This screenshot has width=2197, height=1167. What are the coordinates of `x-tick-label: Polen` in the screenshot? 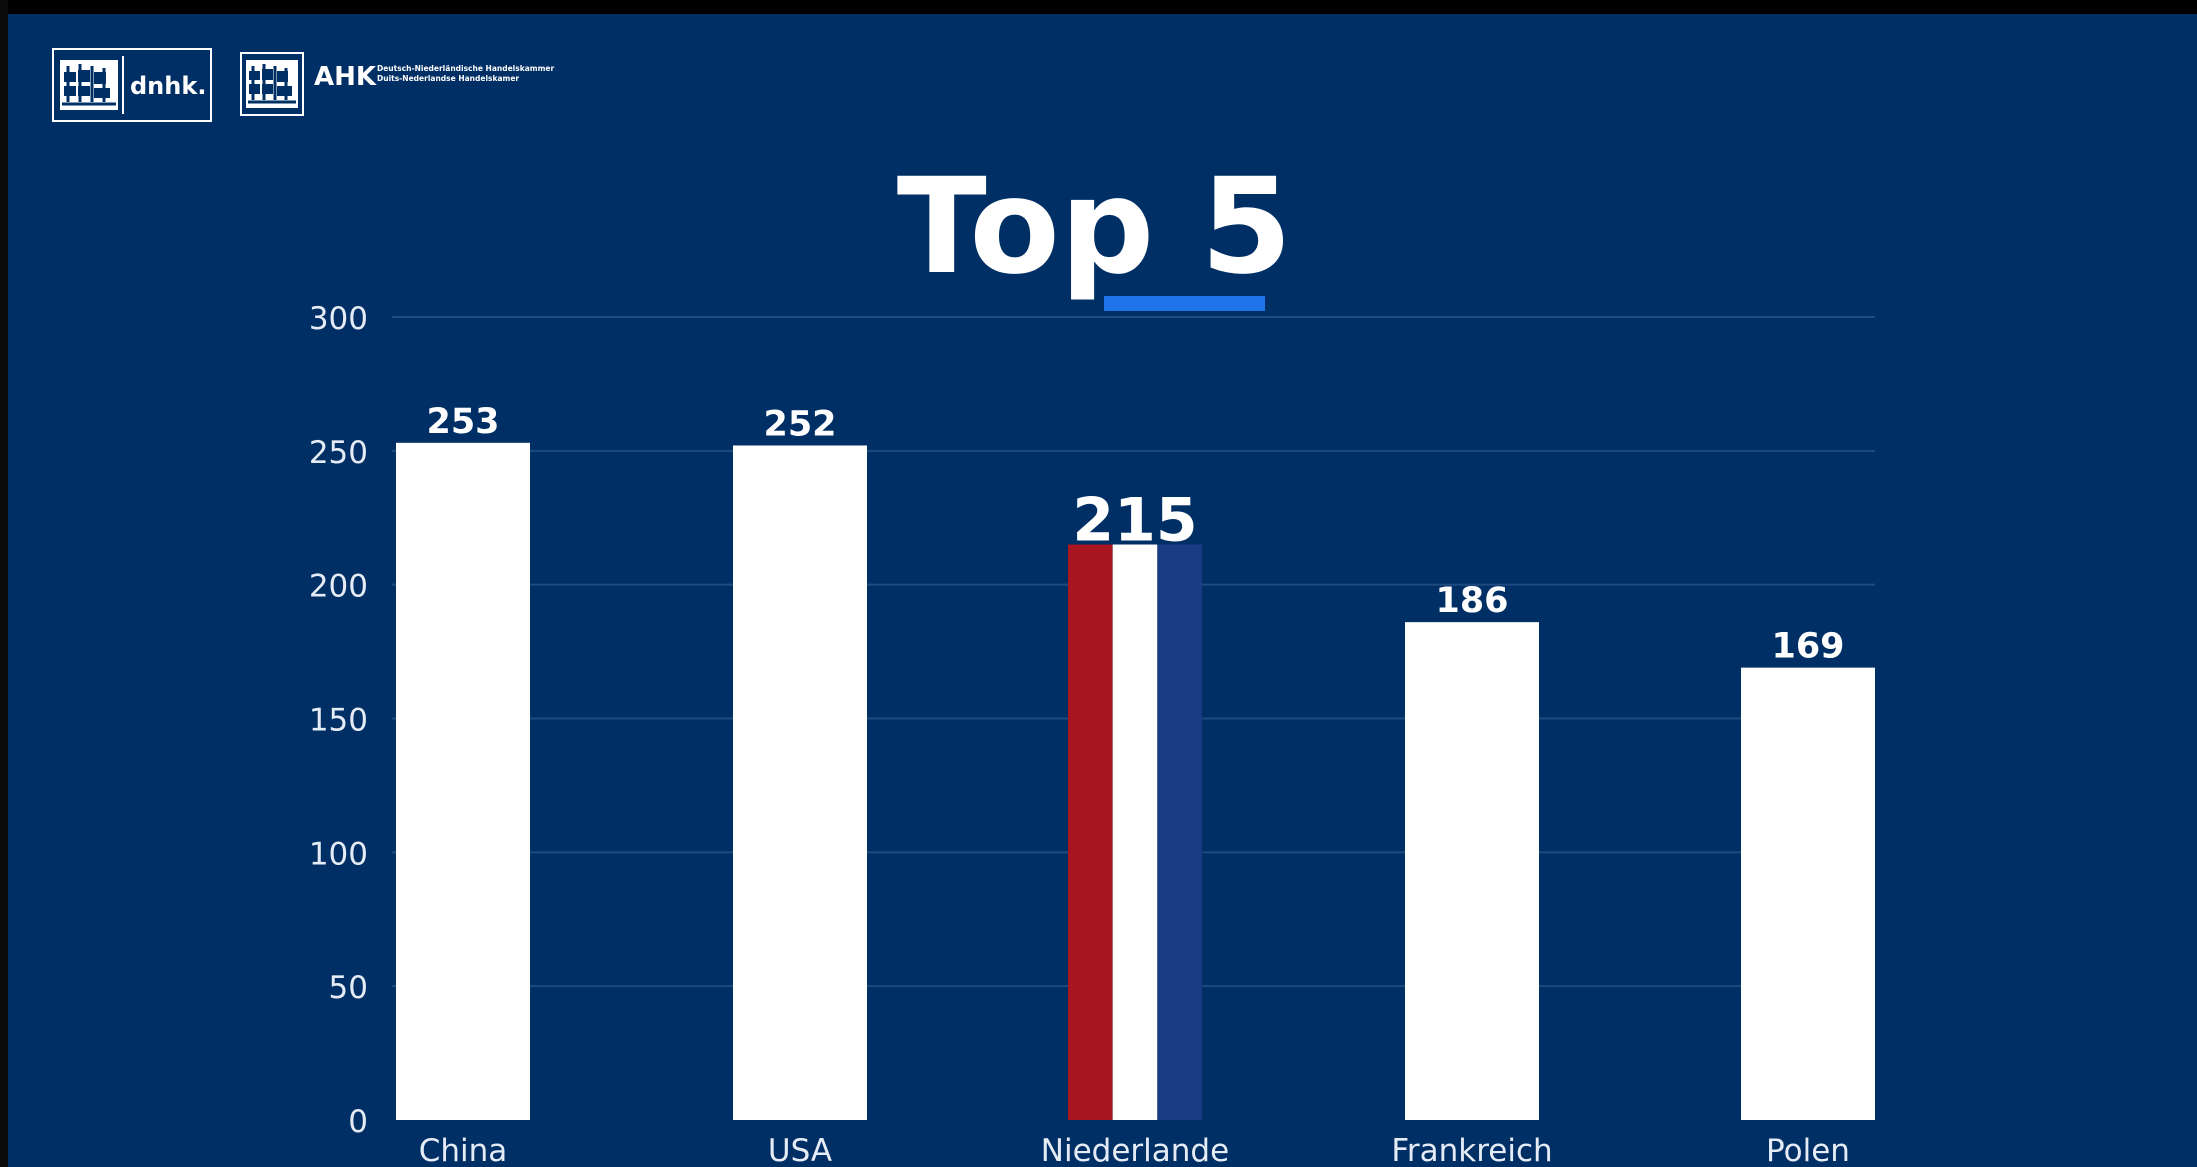 It's located at (1808, 1150).